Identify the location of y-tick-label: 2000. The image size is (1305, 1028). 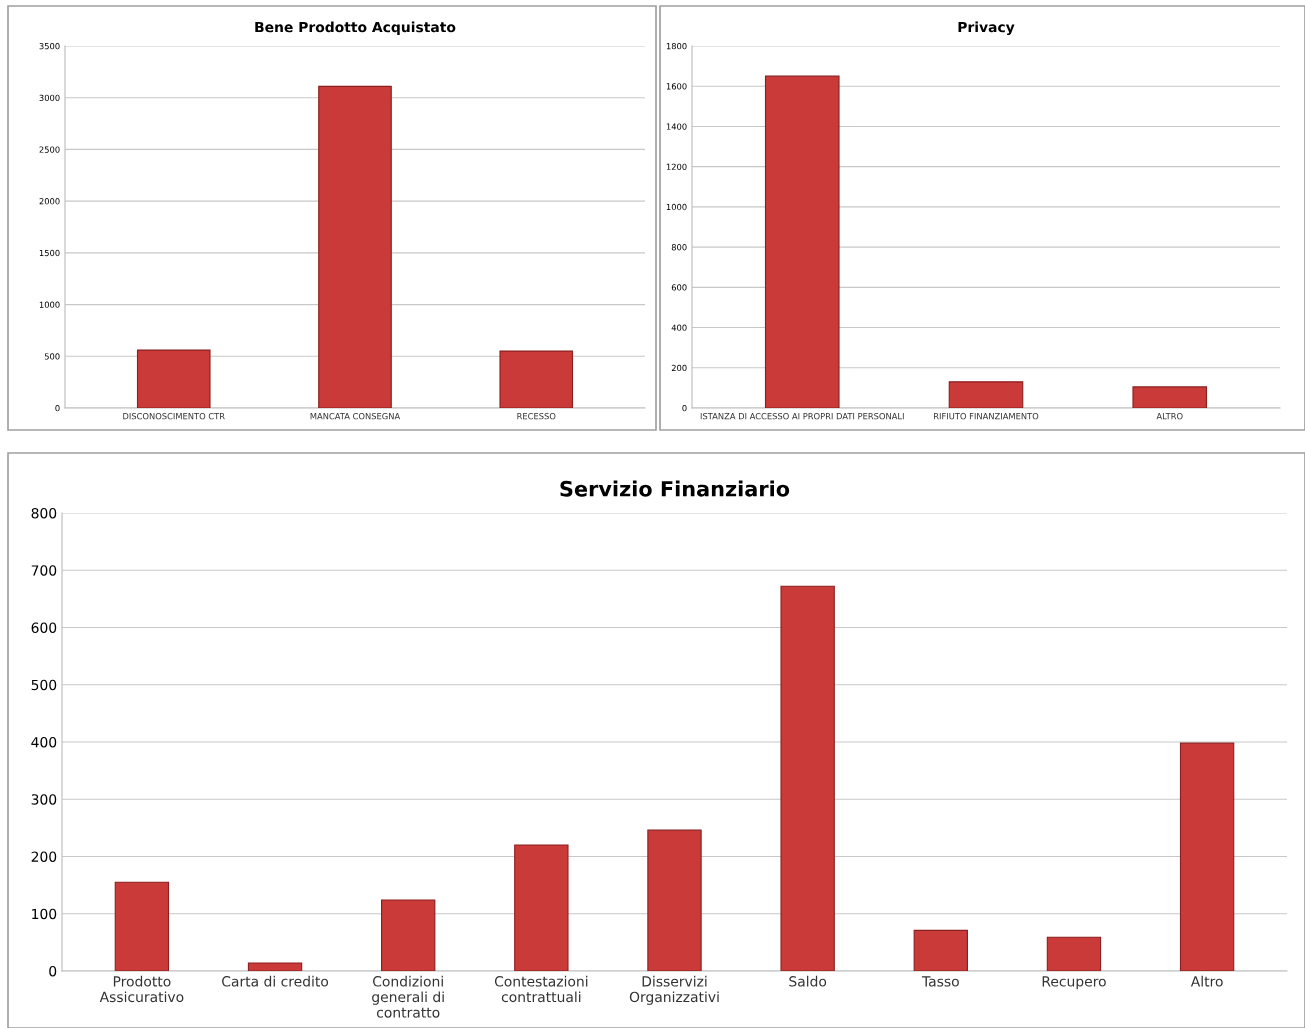
(49, 201).